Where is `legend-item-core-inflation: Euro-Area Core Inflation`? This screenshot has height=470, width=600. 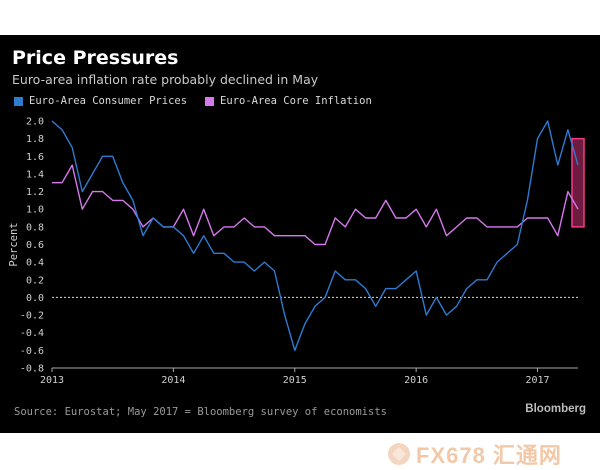 legend-item-core-inflation: Euro-Area Core Inflation is located at coordinates (288, 101).